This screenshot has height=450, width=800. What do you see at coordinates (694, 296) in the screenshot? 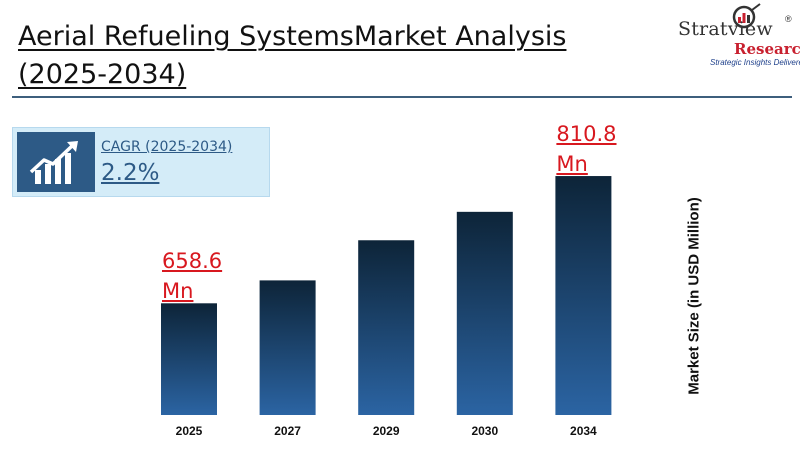
I see `y-axis-label: Market Size (in USD Million)` at bounding box center [694, 296].